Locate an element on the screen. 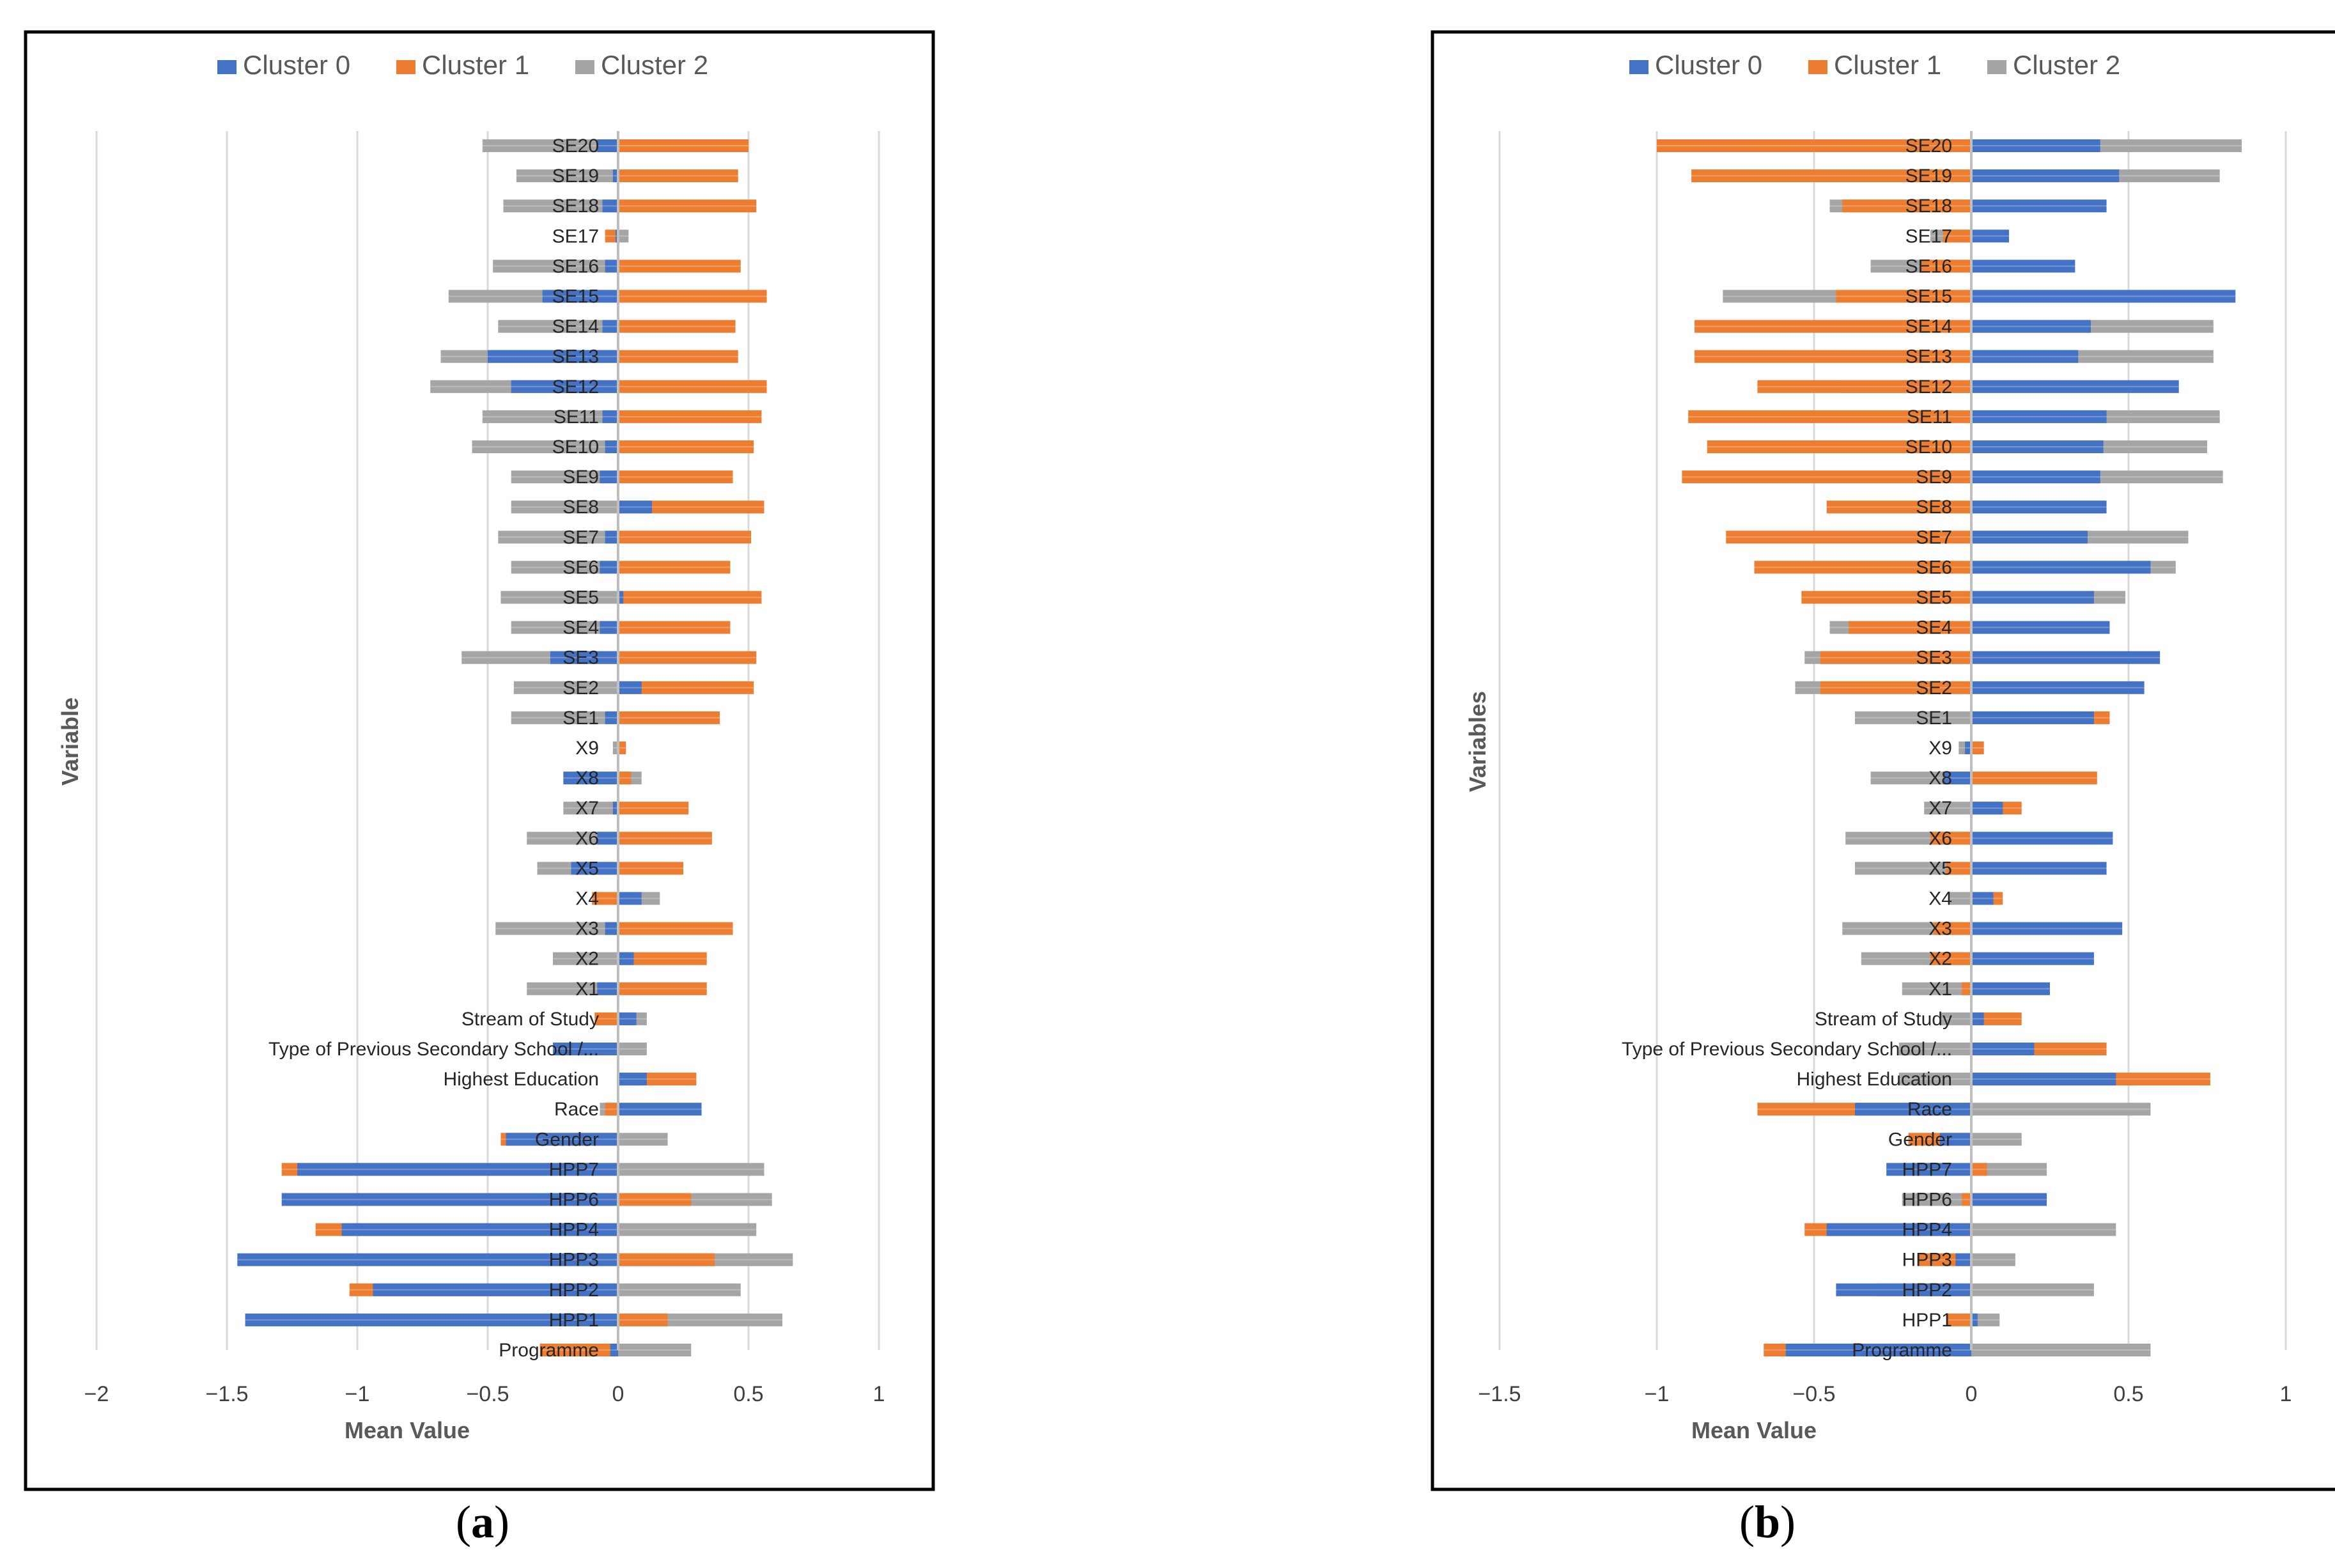 The width and height of the screenshot is (2335, 1568). chart-b-bar-cluster-0-x1 is located at coordinates (2010, 989).